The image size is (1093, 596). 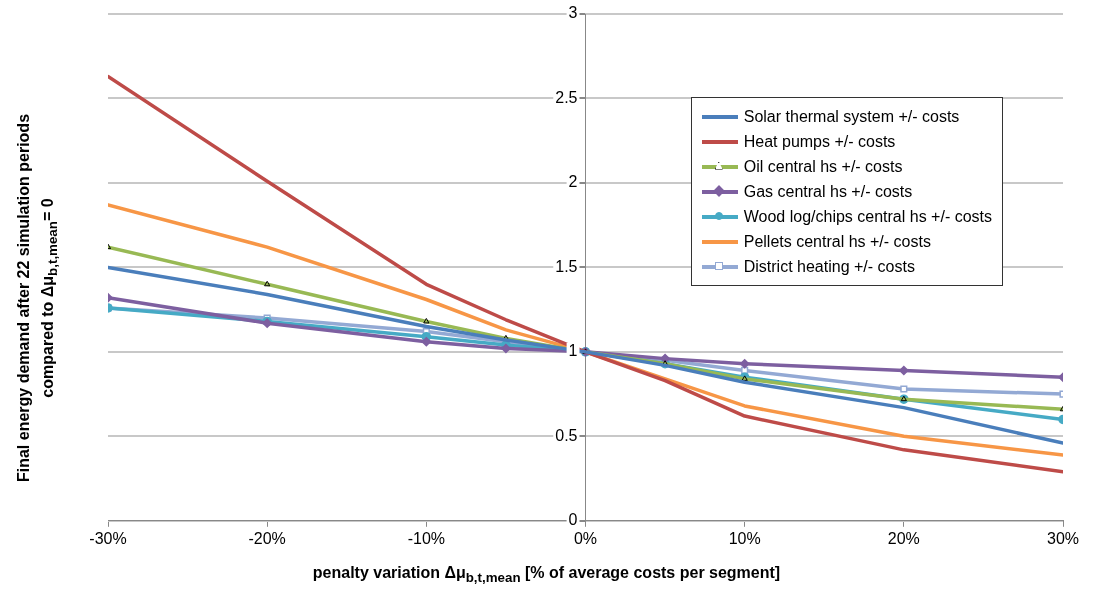 What do you see at coordinates (267, 538) in the screenshot?
I see `x-tick-label: -20%` at bounding box center [267, 538].